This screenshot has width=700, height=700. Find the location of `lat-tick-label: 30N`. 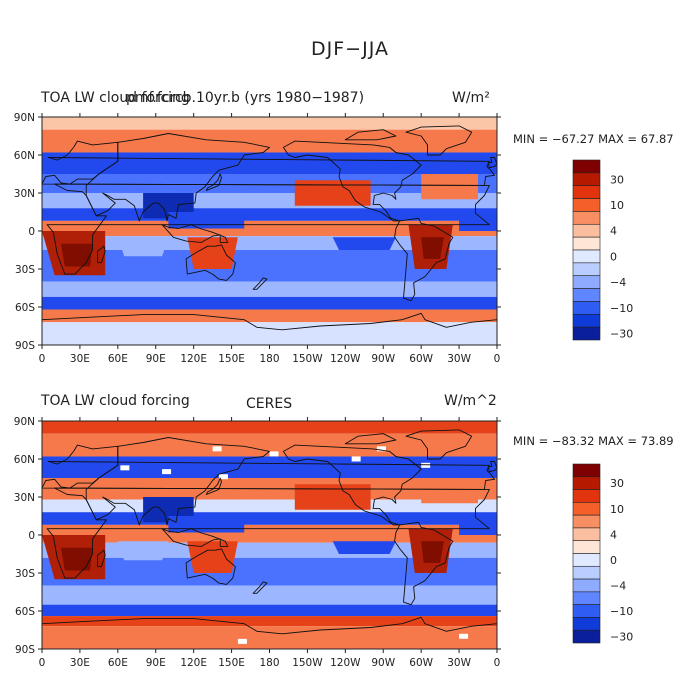

lat-tick-label: 30N is located at coordinates (24, 498).